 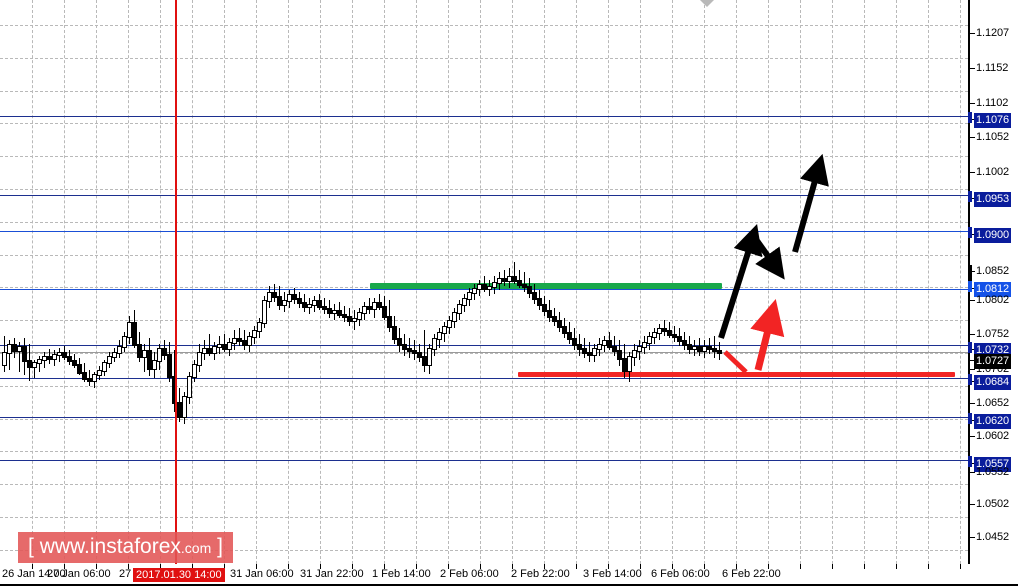 What do you see at coordinates (751, 574) in the screenshot?
I see `time-label: 6 Feb 22:00` at bounding box center [751, 574].